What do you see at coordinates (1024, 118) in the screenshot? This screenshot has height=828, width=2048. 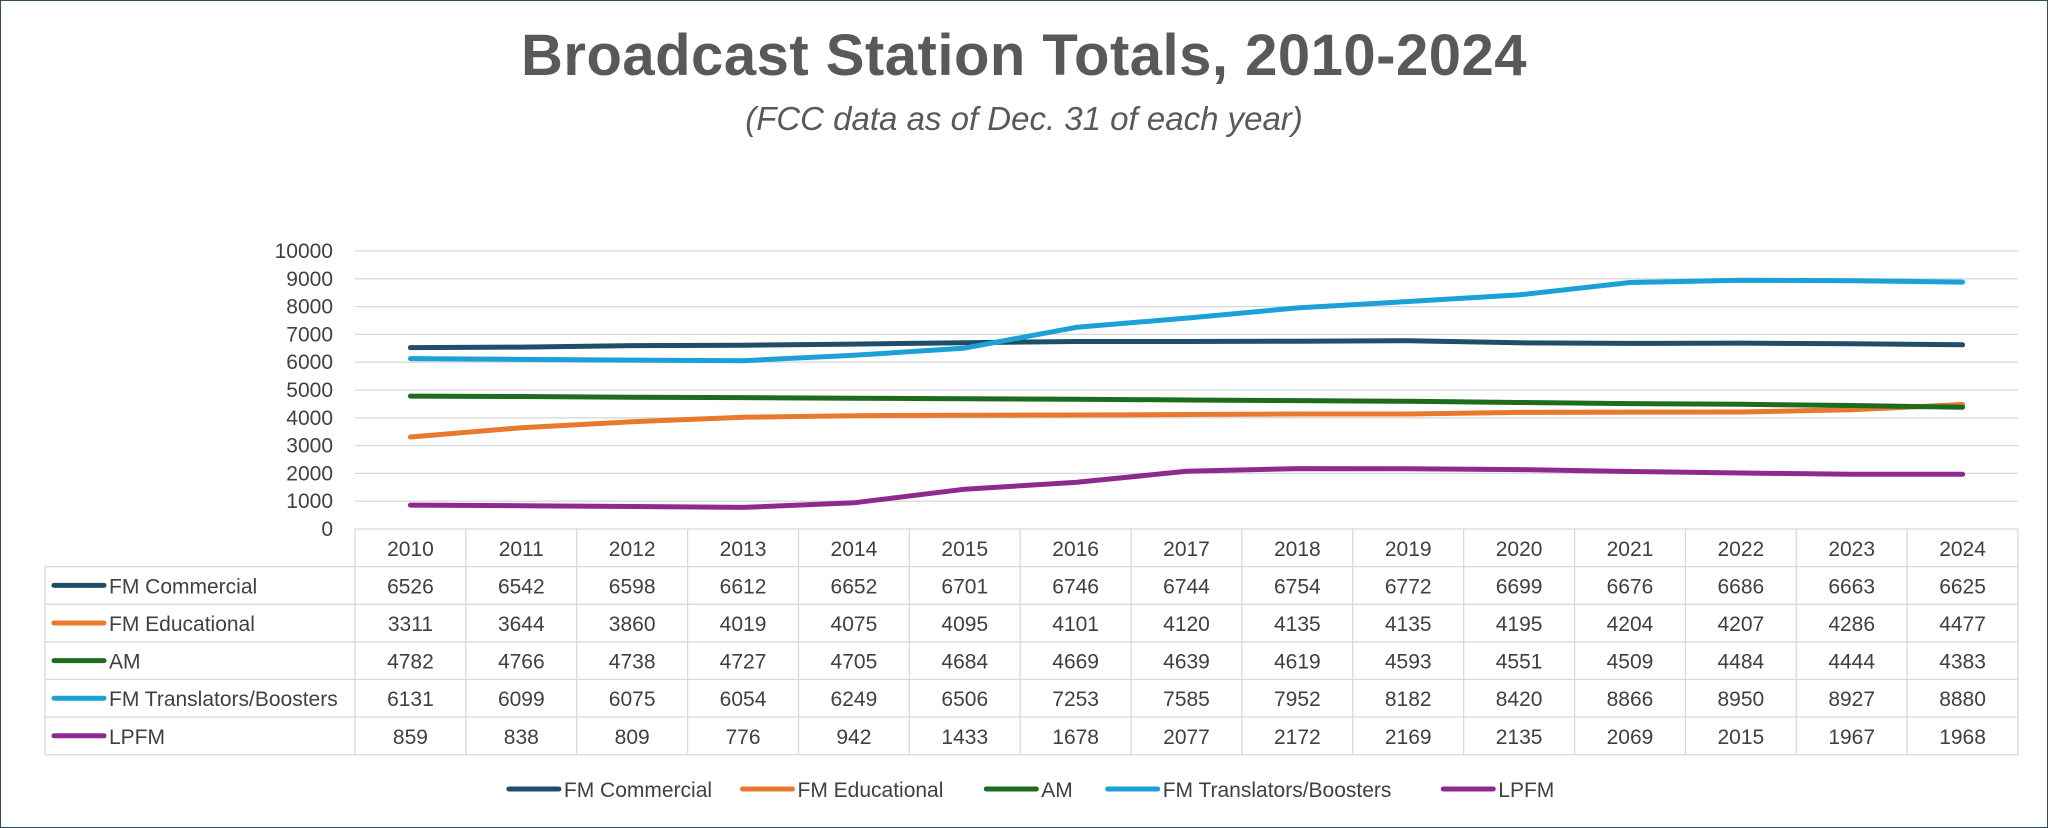 I see `chart-subtitle: (FCC data as of Dec. 31 of each year)` at bounding box center [1024, 118].